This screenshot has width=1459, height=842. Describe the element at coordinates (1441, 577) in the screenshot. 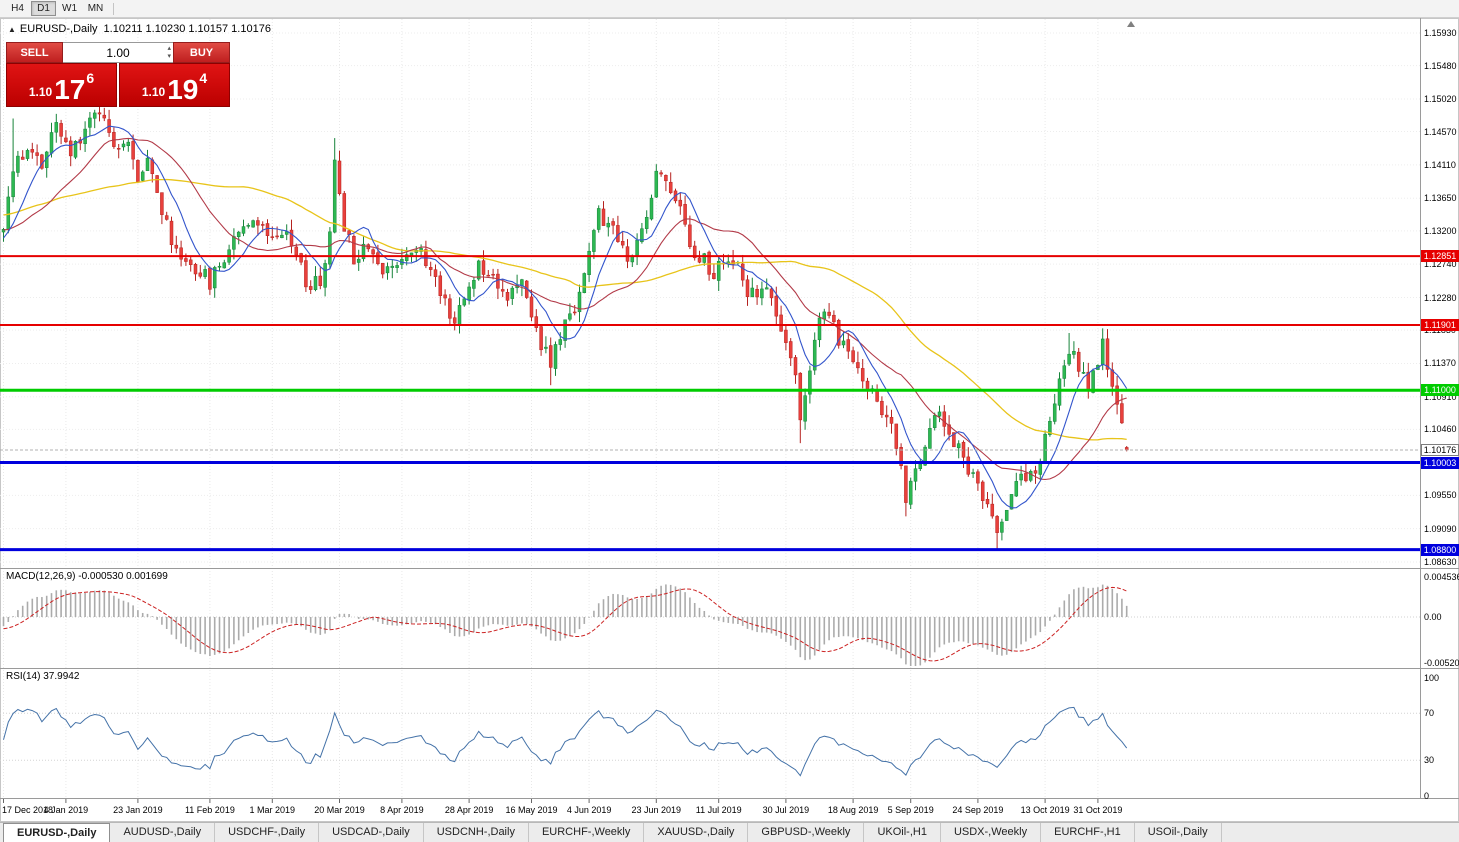

I see `macd-axis-label: 0.004536` at that location.